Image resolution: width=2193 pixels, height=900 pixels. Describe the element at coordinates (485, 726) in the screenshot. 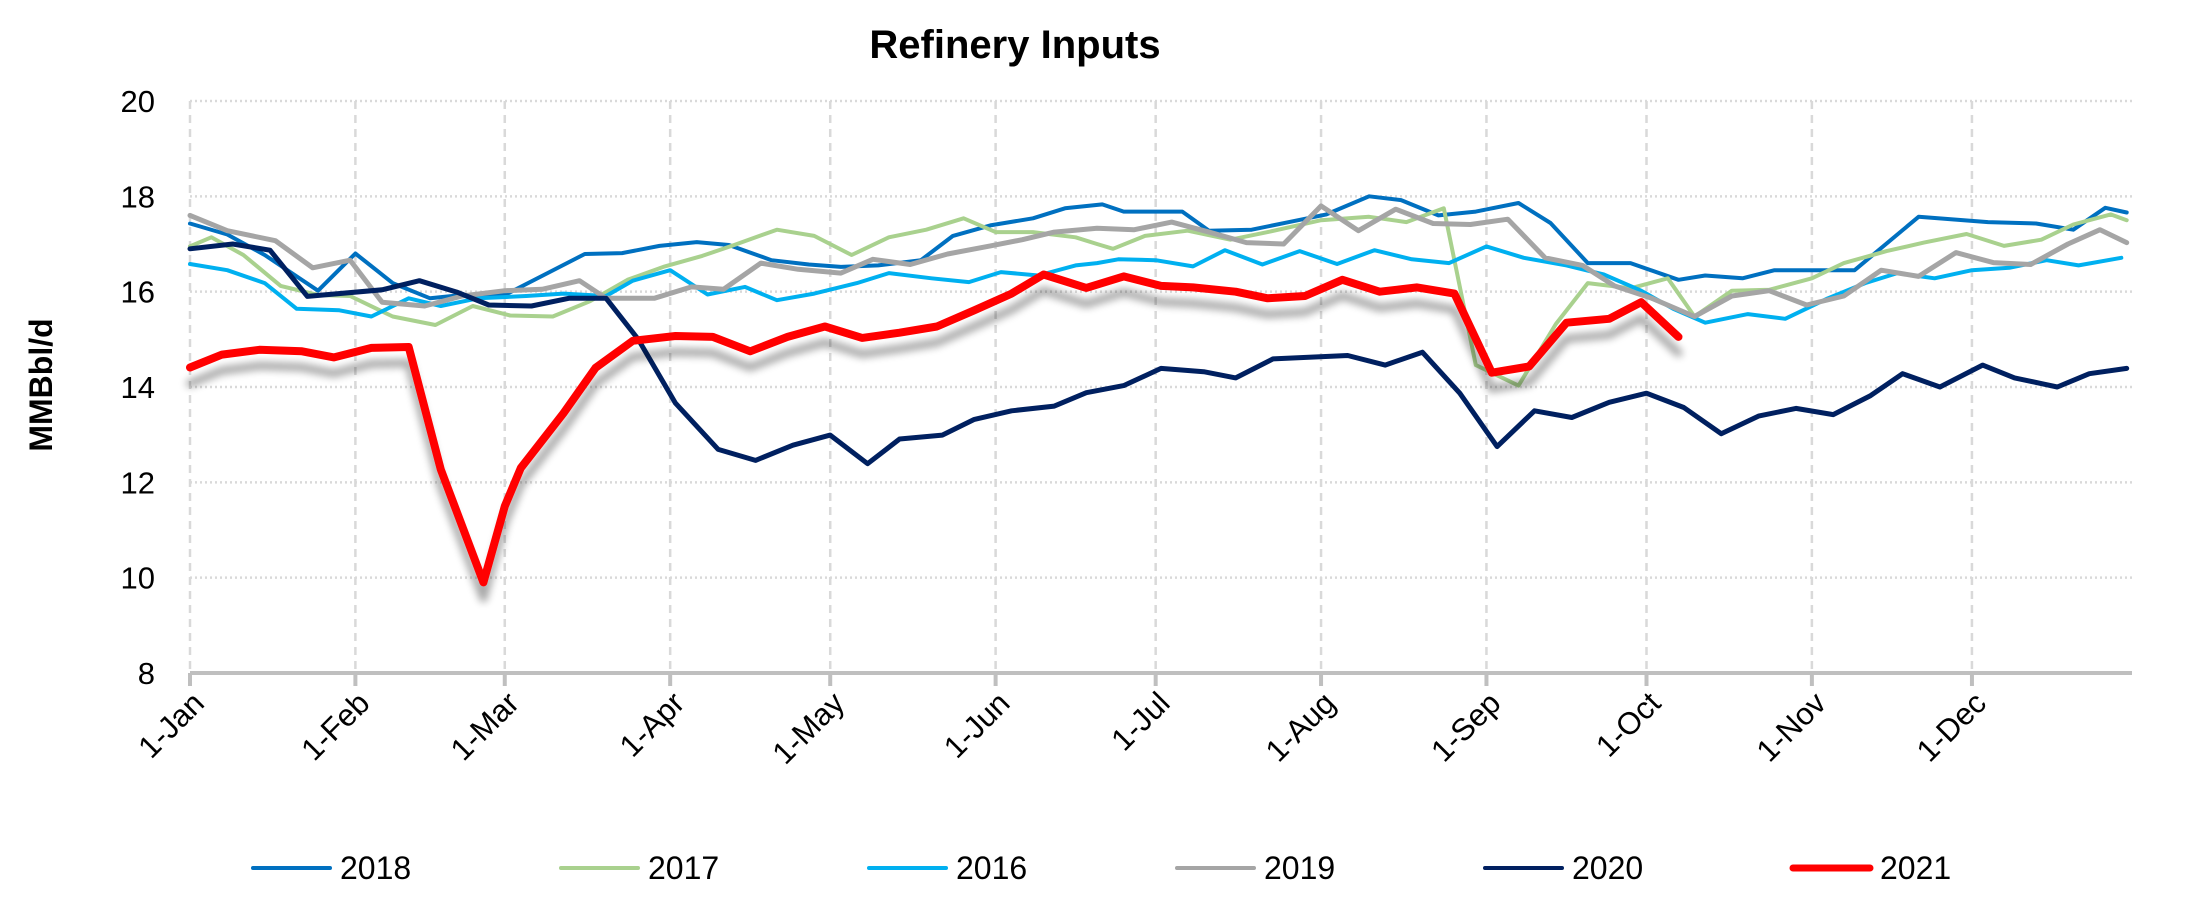

I see `x-tick-label: 1-Mar` at that location.